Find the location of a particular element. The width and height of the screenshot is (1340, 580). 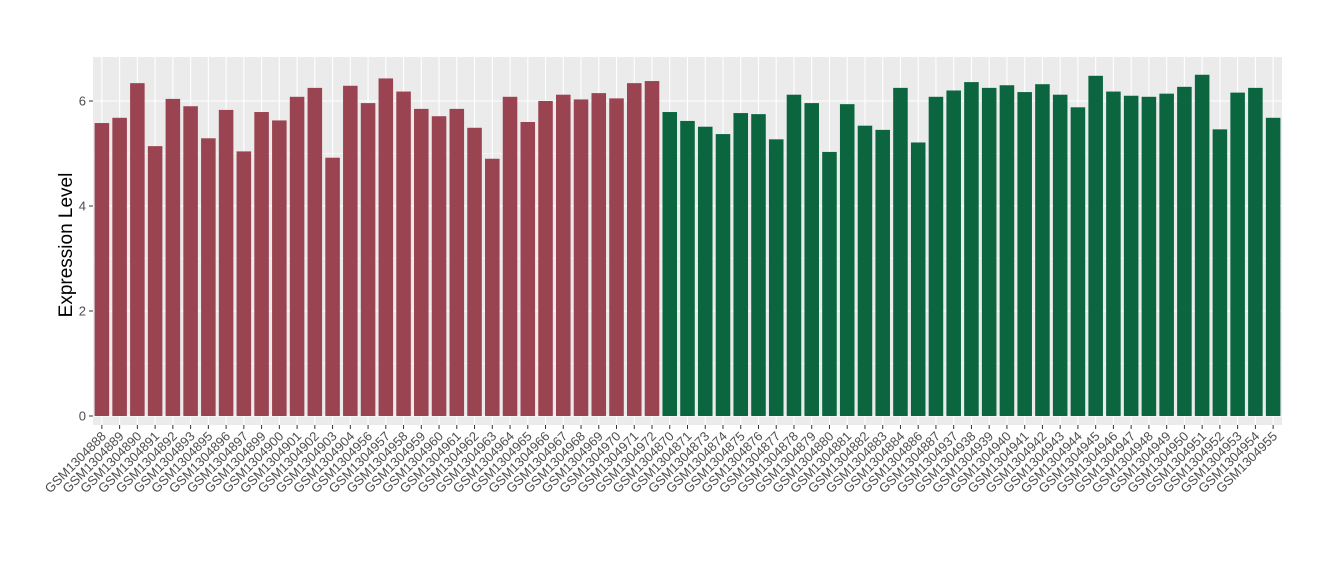

y-tick-label: 4 is located at coordinates (82, 206).